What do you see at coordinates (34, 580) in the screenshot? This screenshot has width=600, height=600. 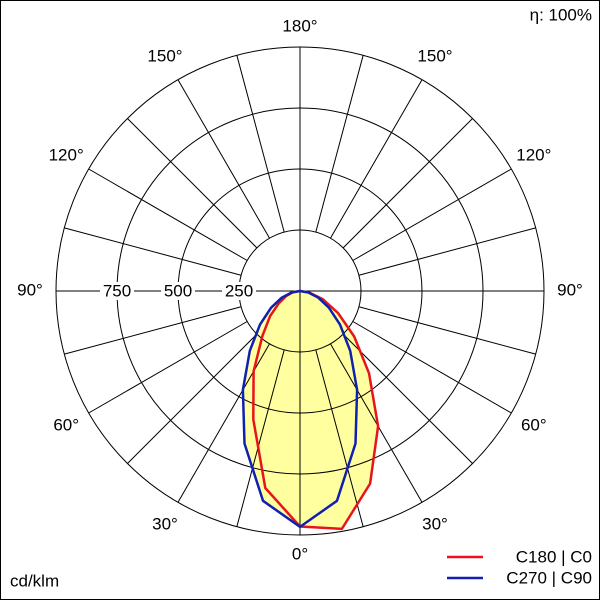 I see `unit-label: cd/klm` at bounding box center [34, 580].